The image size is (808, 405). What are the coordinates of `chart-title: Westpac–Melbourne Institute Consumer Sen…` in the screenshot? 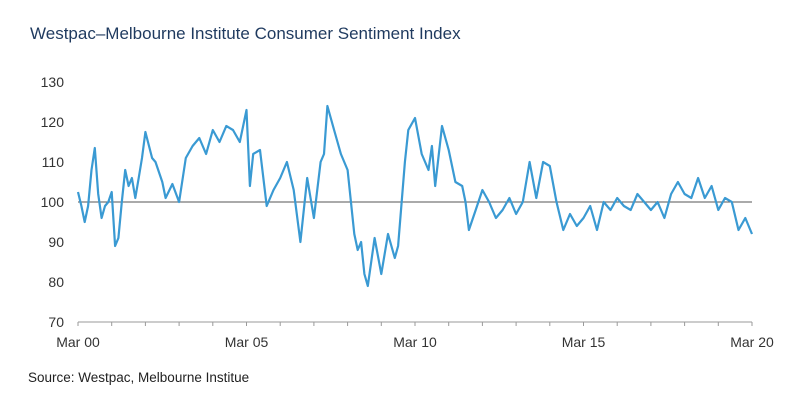 It's located at (245, 33).